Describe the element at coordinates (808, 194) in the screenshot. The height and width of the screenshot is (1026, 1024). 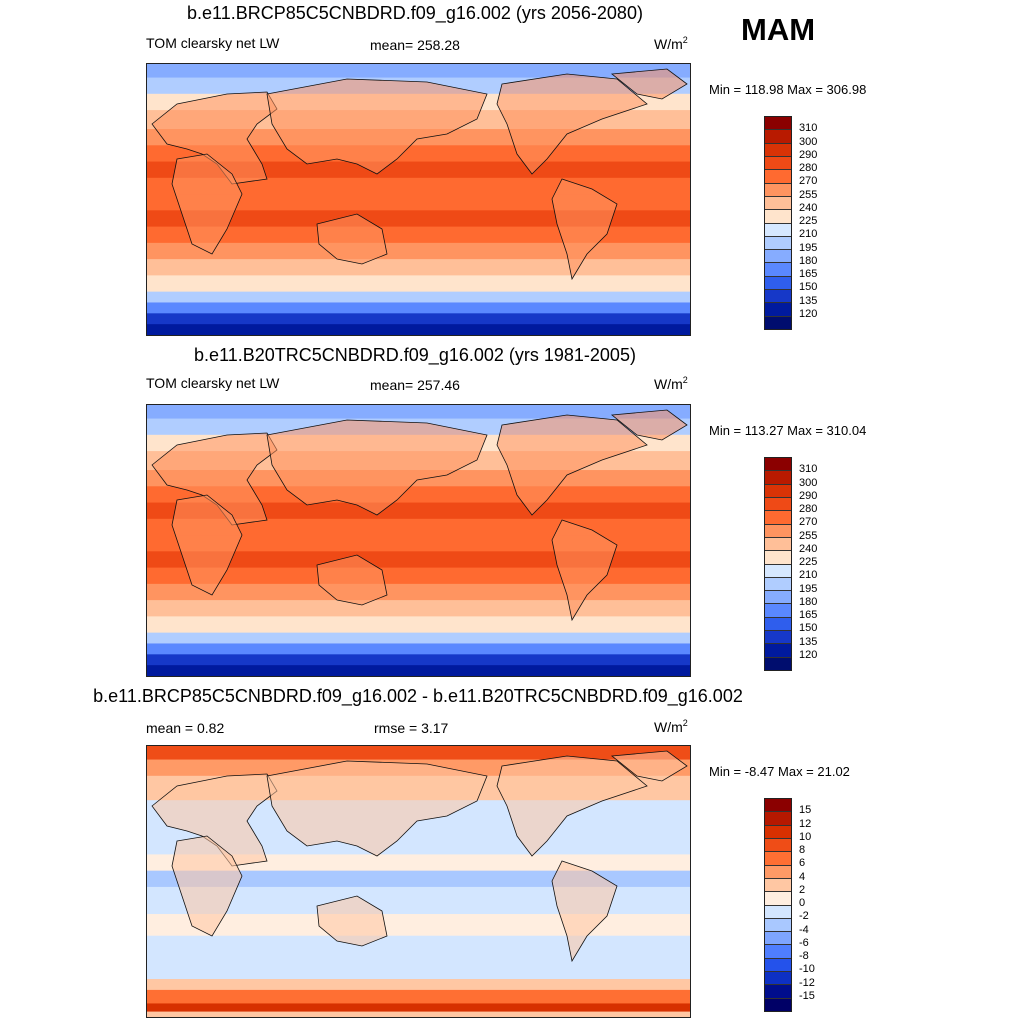
I see `colorbar-tick-label: 255` at that location.